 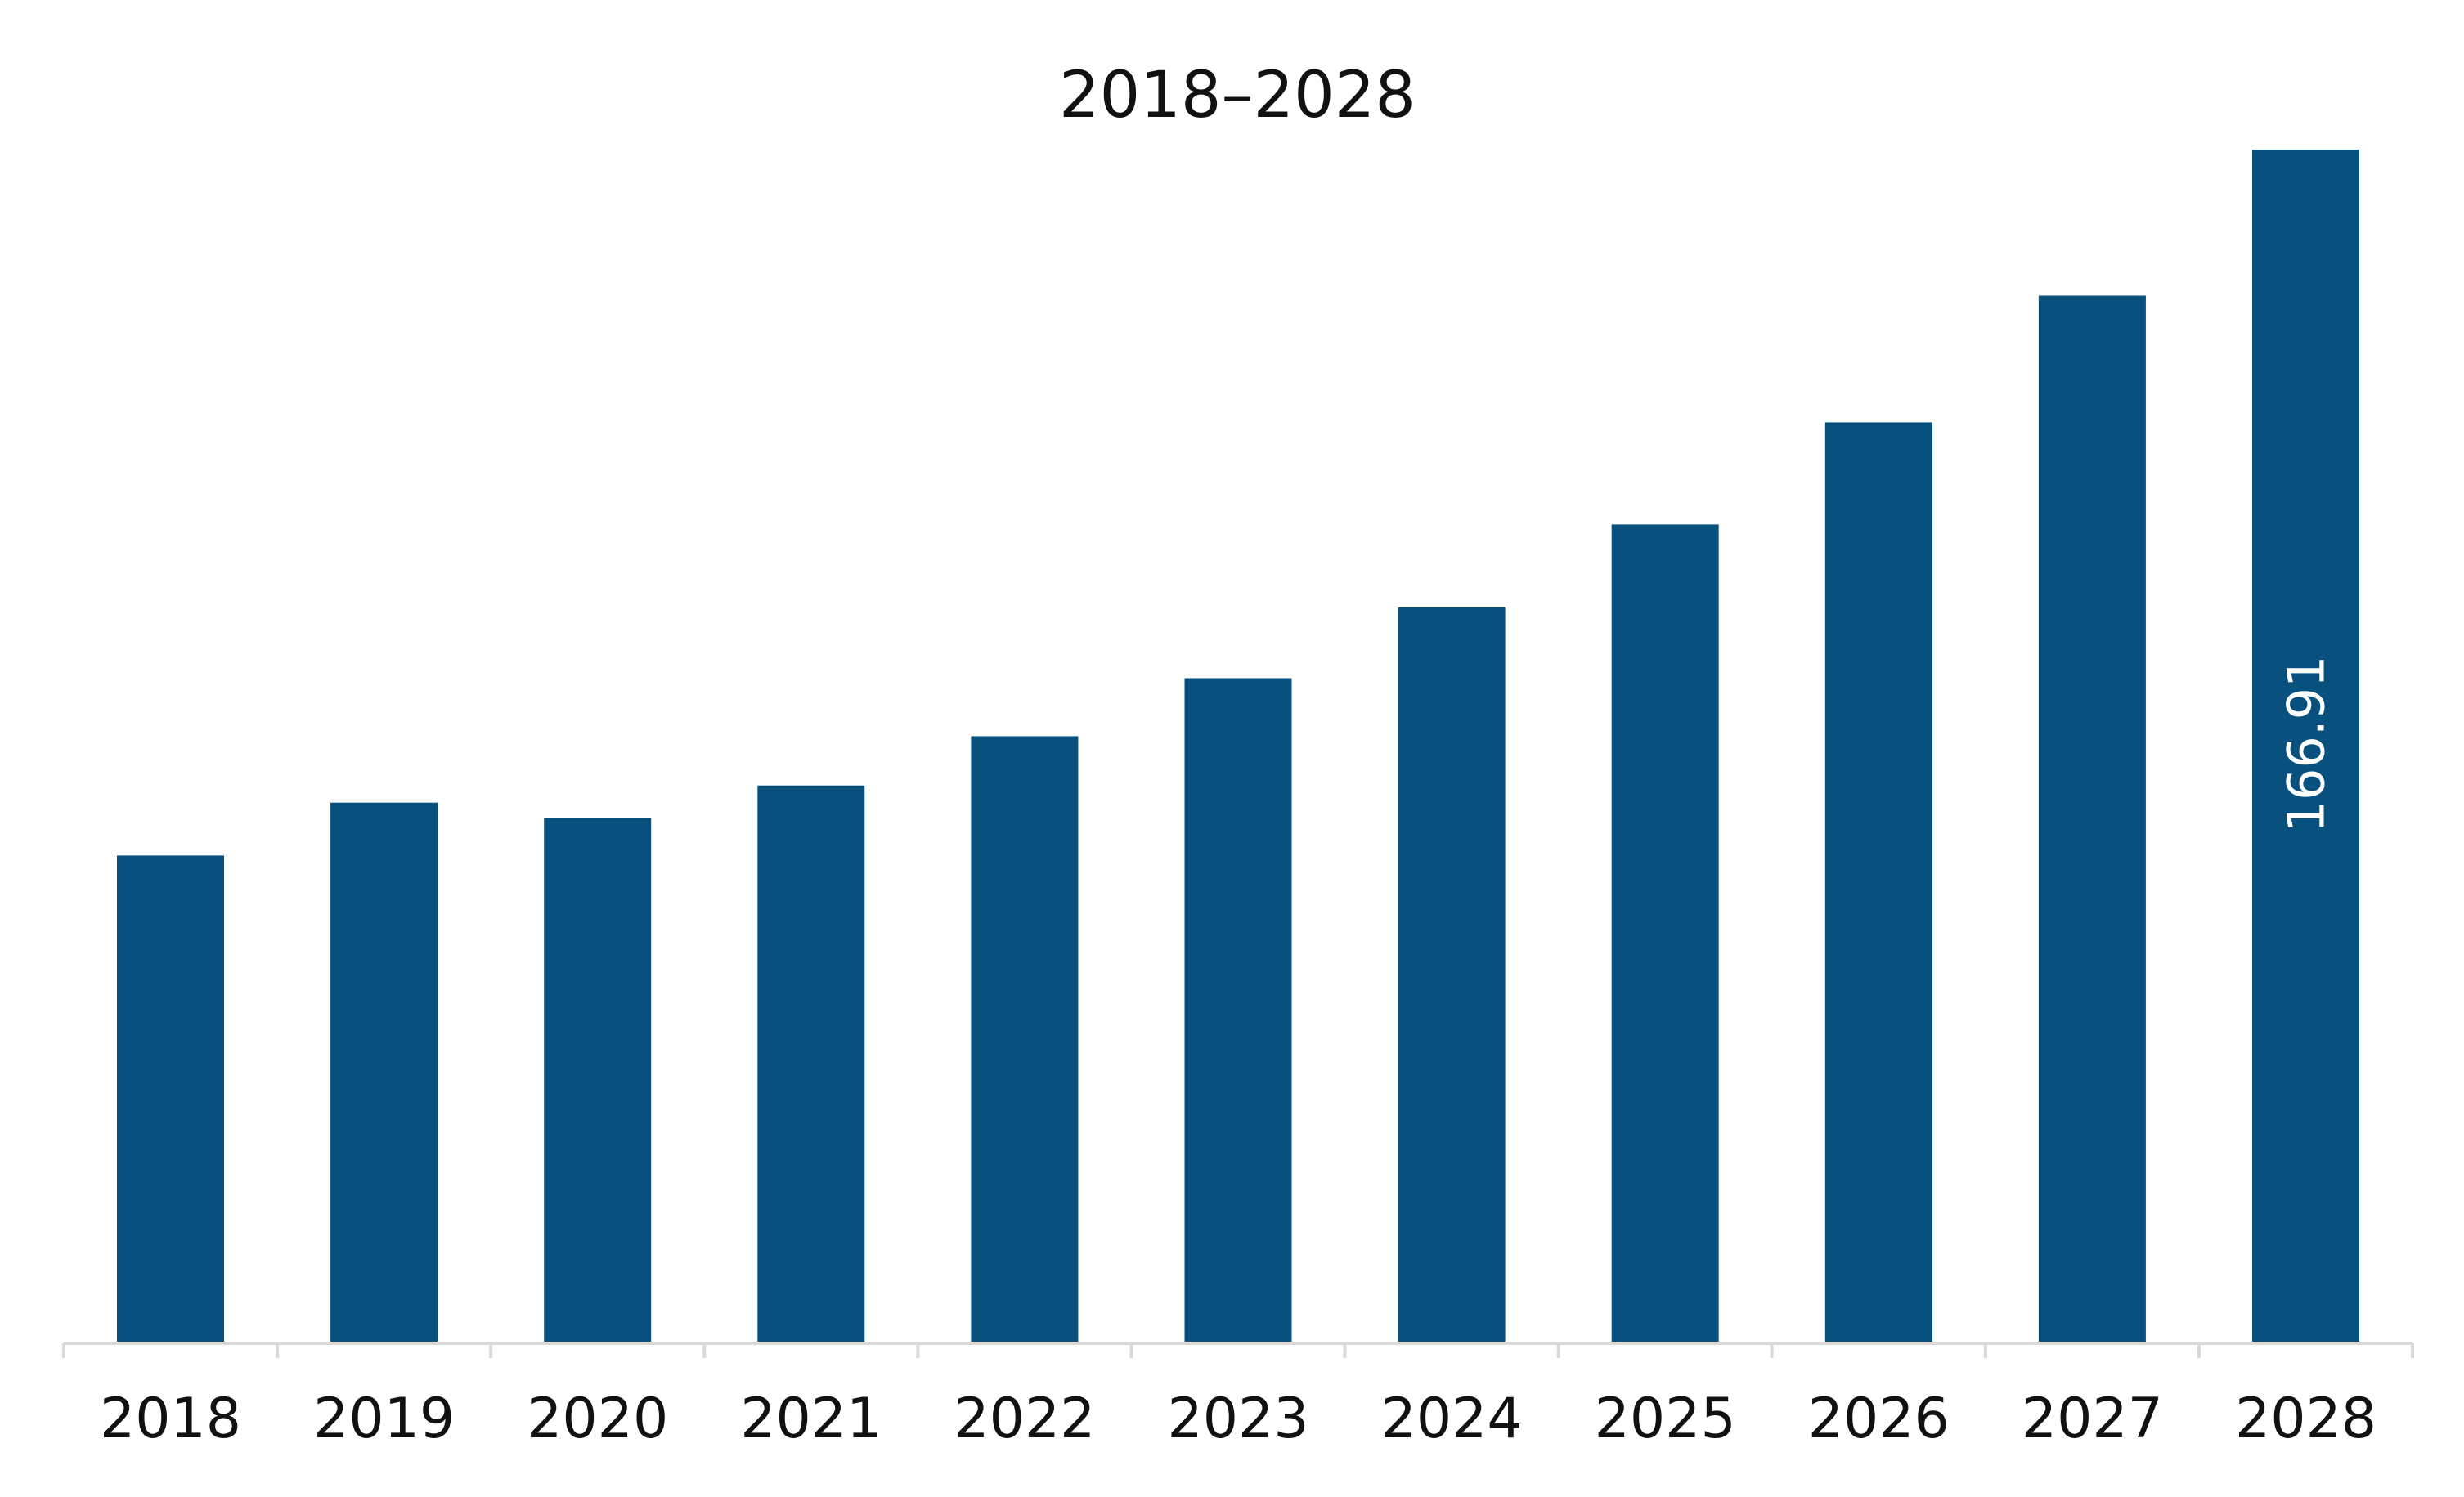 What do you see at coordinates (1452, 1419) in the screenshot?
I see `x-tick-label-2024: 2024` at bounding box center [1452, 1419].